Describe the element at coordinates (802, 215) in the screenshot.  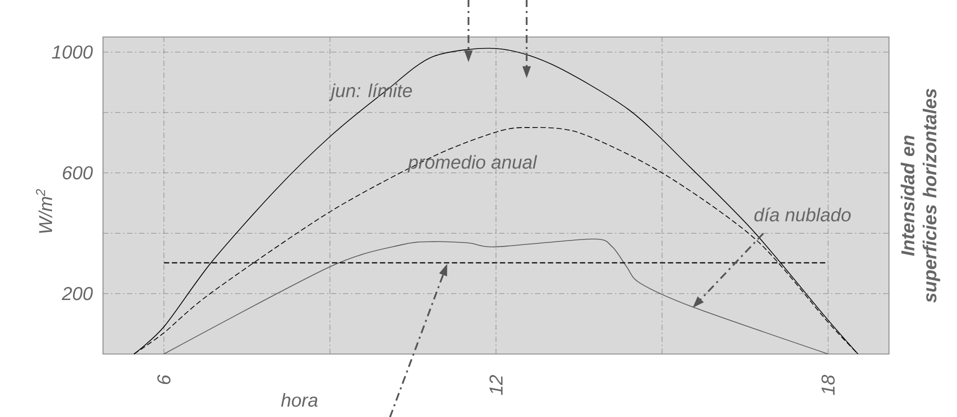
I see `text: día nublado` at that location.